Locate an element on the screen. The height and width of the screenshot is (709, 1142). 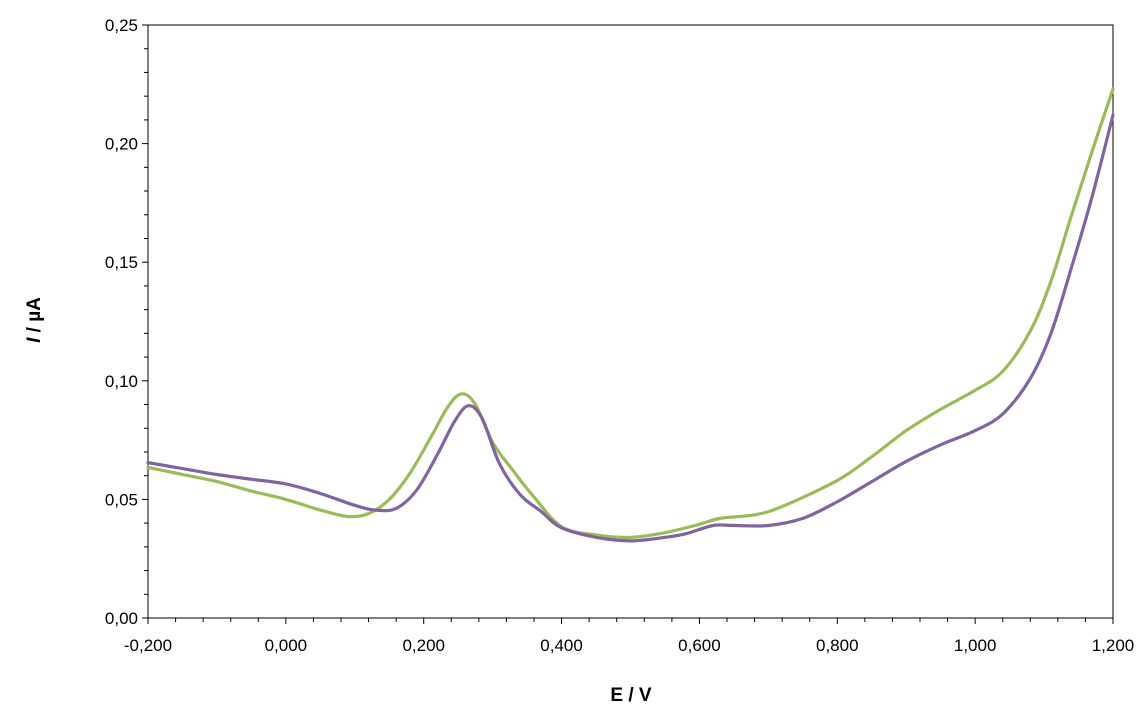
y-axis-title: I / µA is located at coordinates (34, 320).